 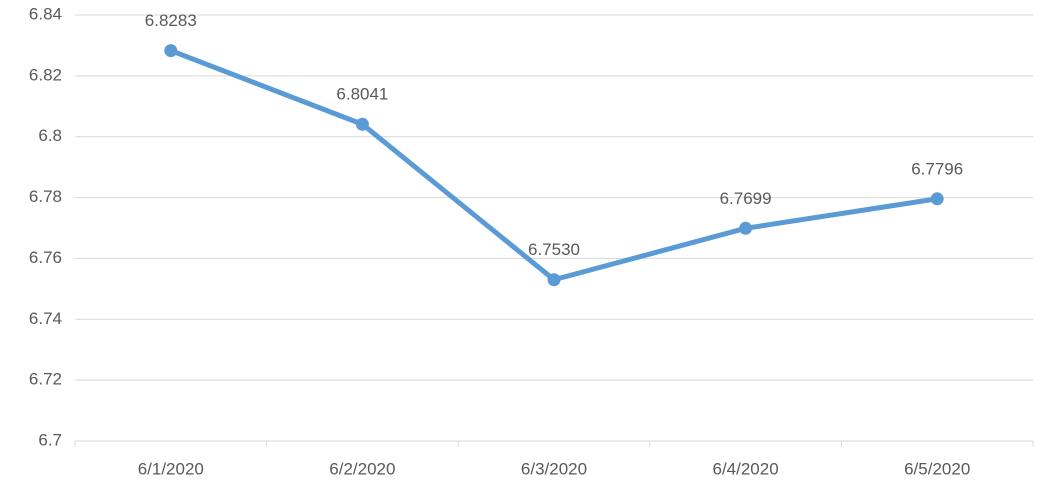 What do you see at coordinates (45, 379) in the screenshot?
I see `y-tick-label: 6.72` at bounding box center [45, 379].